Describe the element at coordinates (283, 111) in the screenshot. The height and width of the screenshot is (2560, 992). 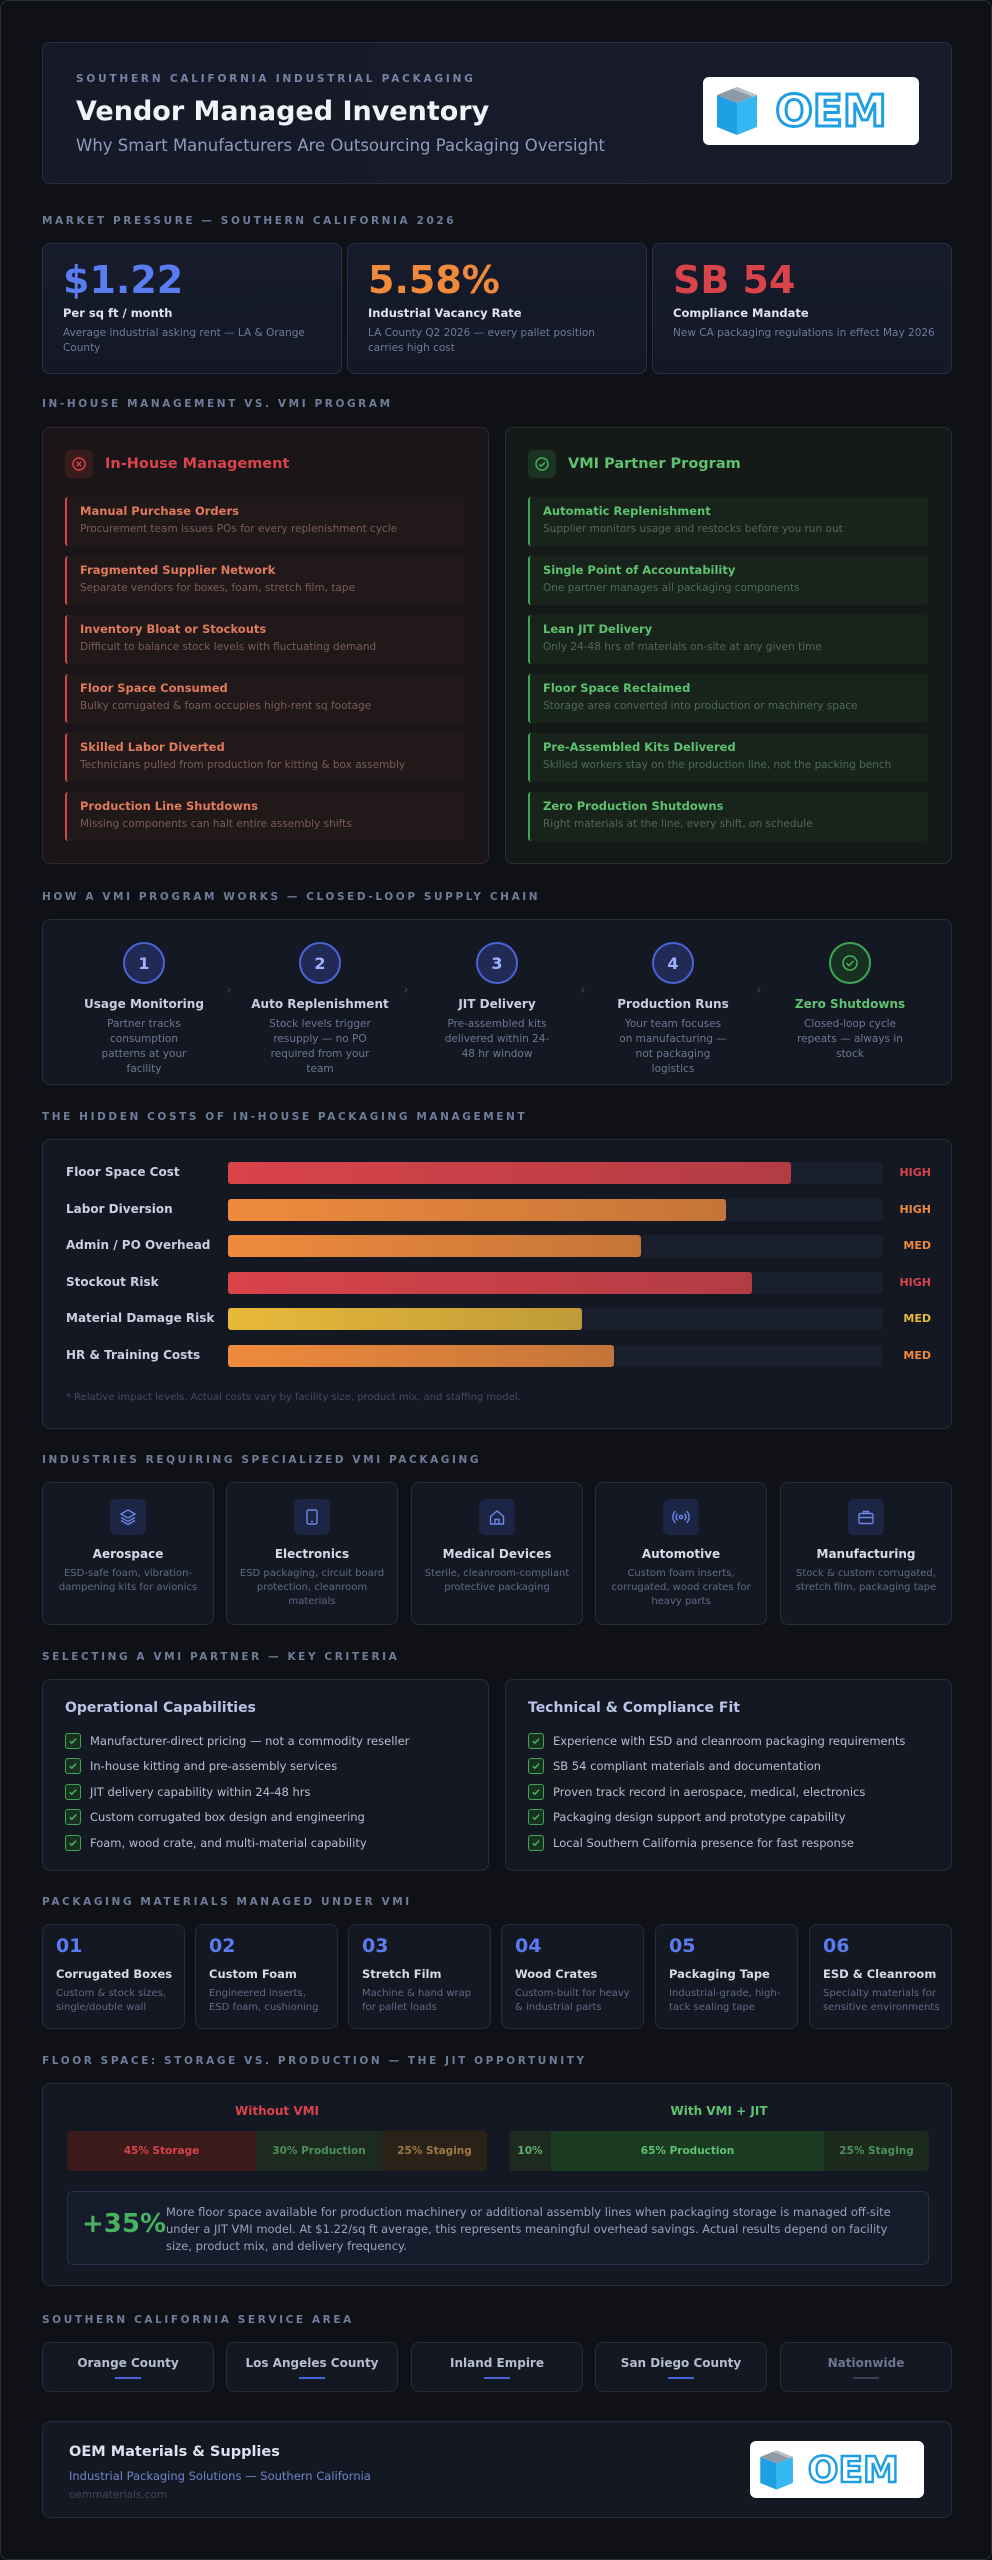
I see `page-title: Vendor Managed Inventory` at that location.